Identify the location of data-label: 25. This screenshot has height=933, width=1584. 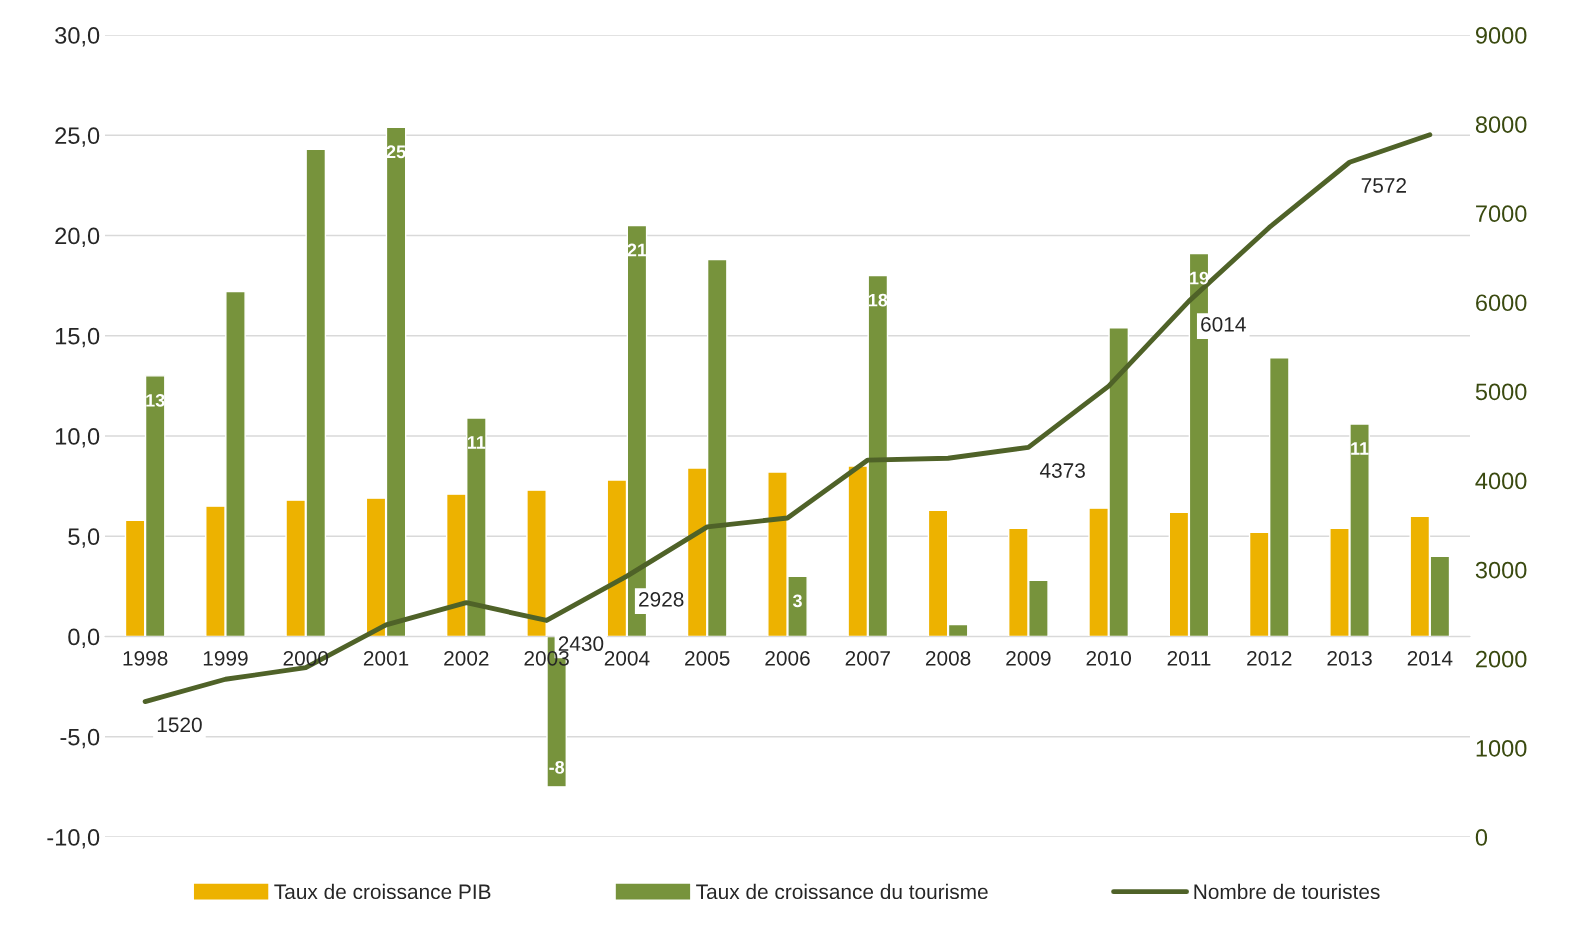
(396, 152).